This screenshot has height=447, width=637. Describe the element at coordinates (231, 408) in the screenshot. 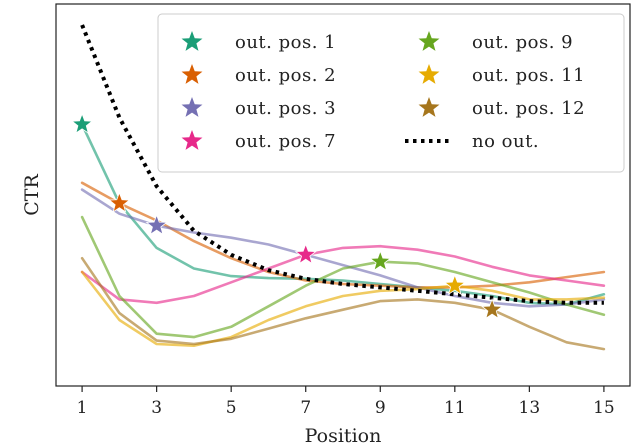

I see `x-tick-label-5: 5` at that location.